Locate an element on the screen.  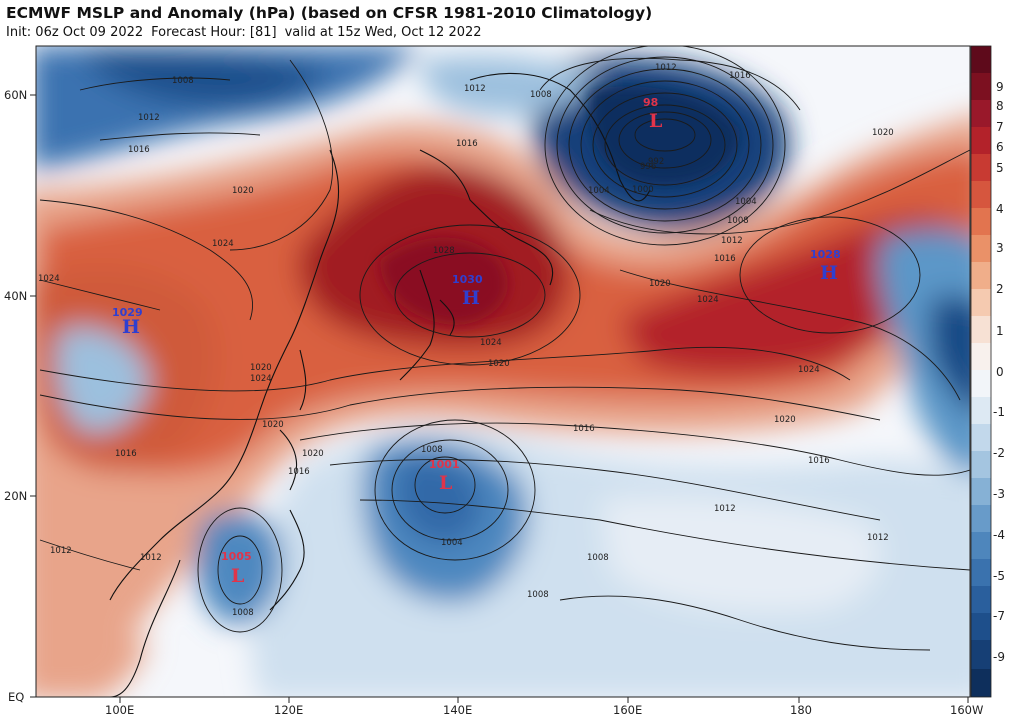
low-center-1005: 1005 L is located at coordinates (236, 568).